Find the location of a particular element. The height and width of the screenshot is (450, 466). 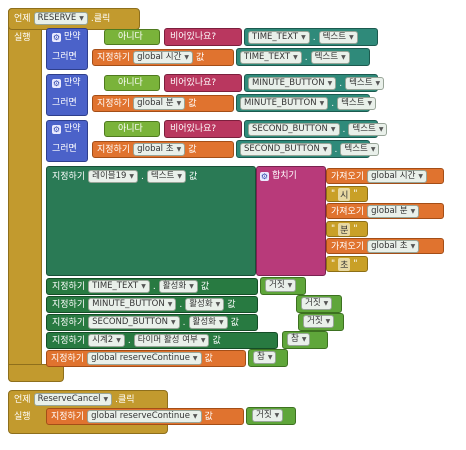

join-block is located at coordinates (291, 221).